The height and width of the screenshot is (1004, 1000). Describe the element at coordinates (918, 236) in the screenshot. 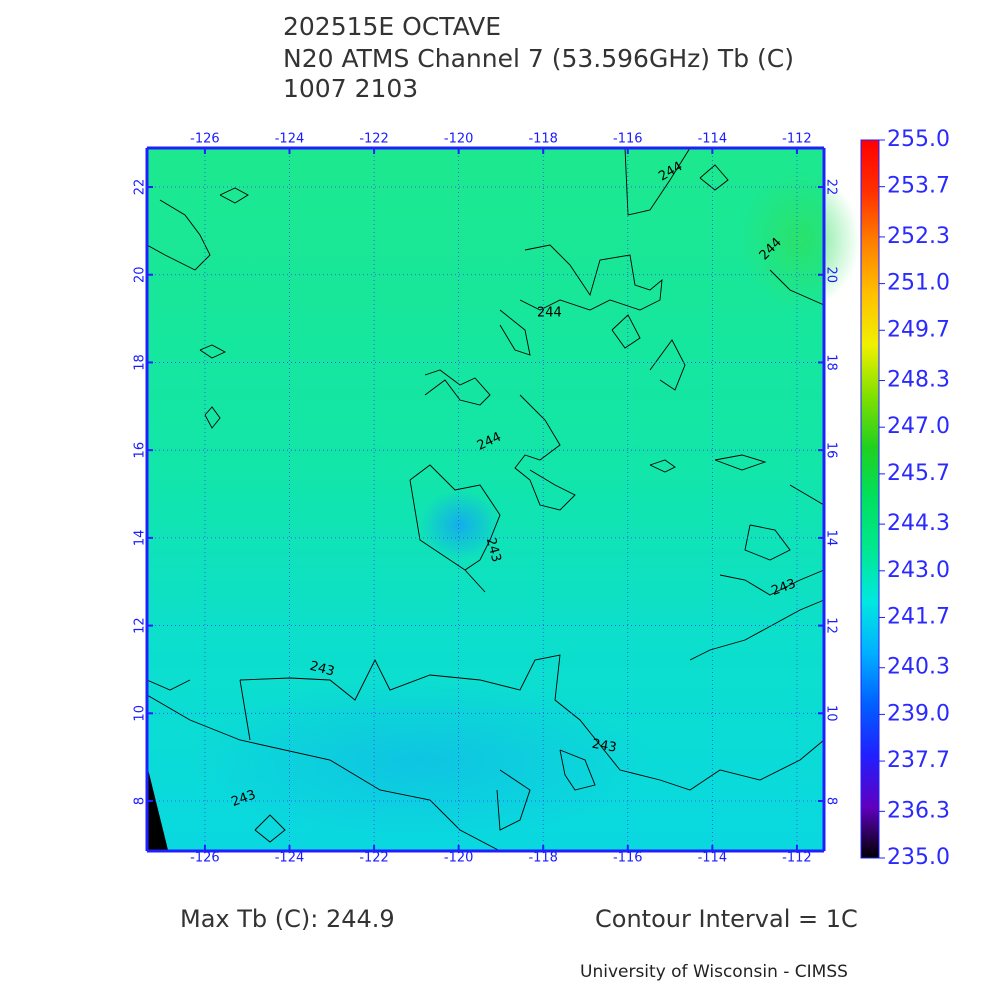

I see `colorbar-label: 252.3` at that location.